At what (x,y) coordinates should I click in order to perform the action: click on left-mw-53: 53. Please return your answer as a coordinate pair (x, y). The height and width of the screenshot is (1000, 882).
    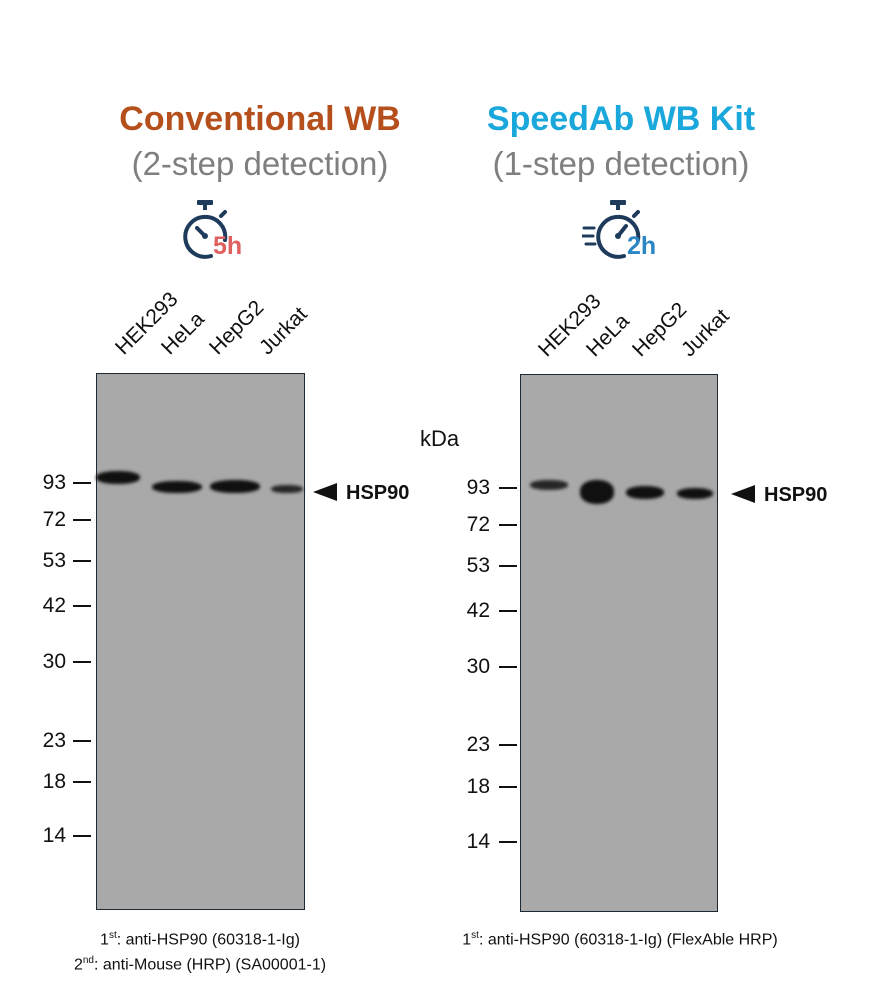
    Looking at the image, I should click on (54, 560).